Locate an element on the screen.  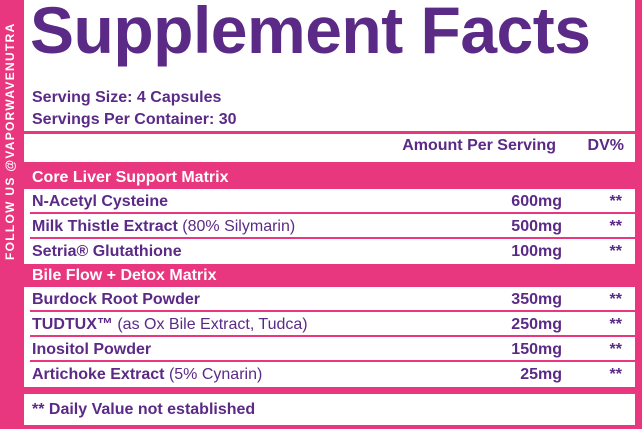
serving-size: Serving Size: 4 Capsules is located at coordinates (127, 97).